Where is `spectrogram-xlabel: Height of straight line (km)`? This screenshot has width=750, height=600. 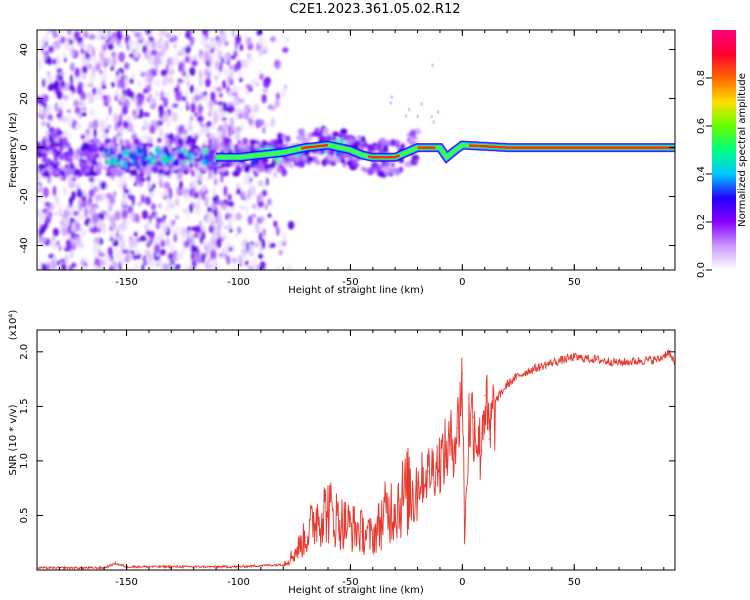
spectrogram-xlabel: Height of straight line (km) is located at coordinates (356, 290).